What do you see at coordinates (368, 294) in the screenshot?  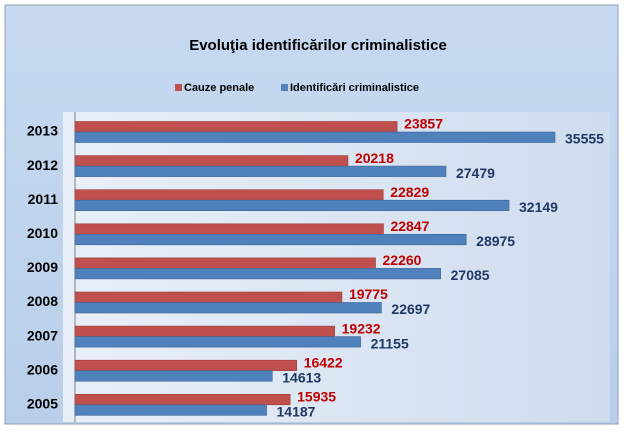 I see `data-label: 19775` at bounding box center [368, 294].